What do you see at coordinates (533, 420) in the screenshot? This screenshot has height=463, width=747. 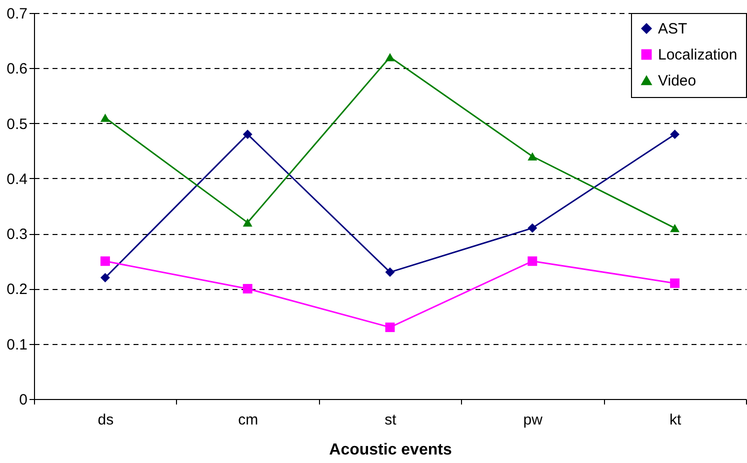 I see `x-tick-label: pw` at bounding box center [533, 420].